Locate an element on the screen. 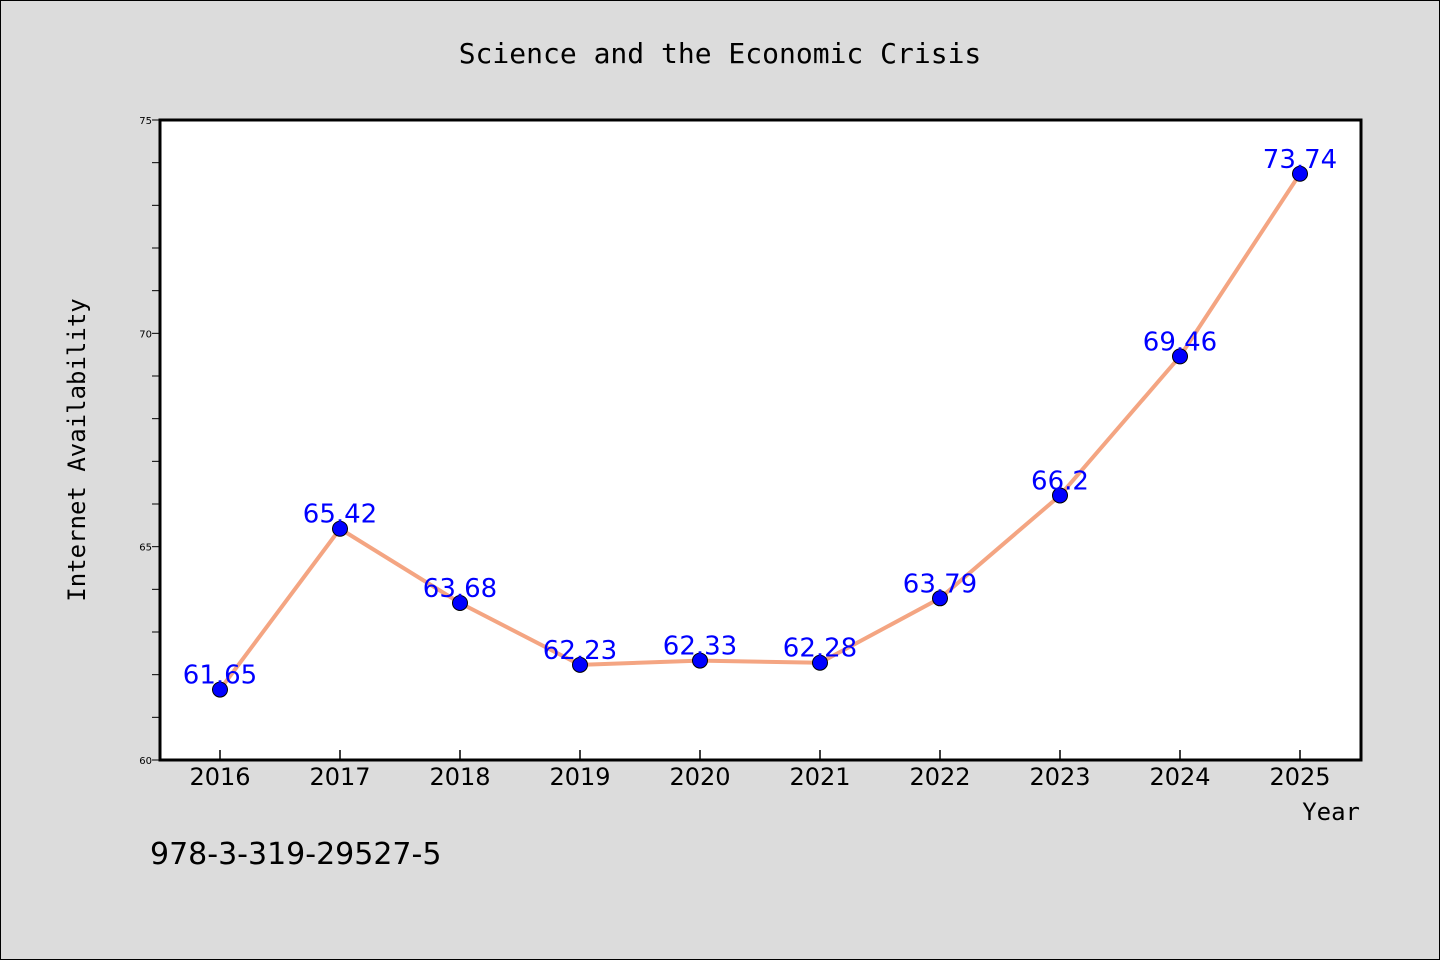  data-label: 66.2 is located at coordinates (1060, 481).